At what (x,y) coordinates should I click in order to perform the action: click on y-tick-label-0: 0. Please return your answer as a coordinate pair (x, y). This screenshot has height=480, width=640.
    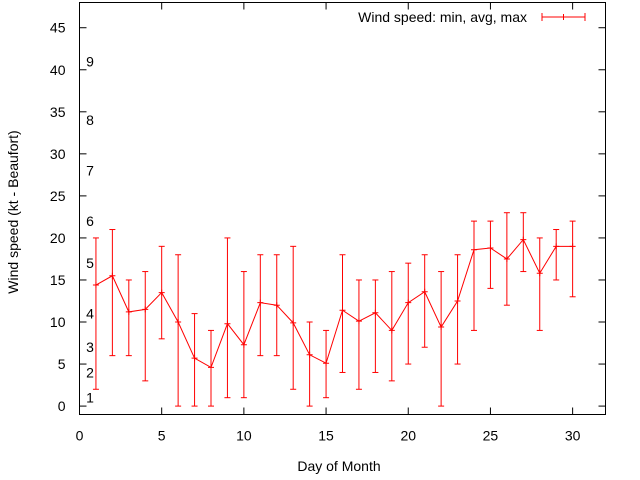
    Looking at the image, I should click on (62, 406).